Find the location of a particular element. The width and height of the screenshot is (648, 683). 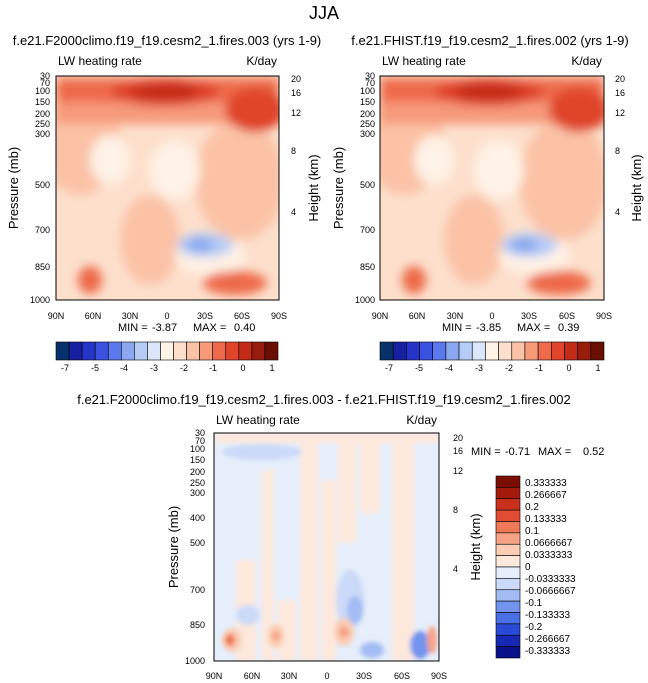

colorbar-label: -0.0666667 is located at coordinates (550, 591).